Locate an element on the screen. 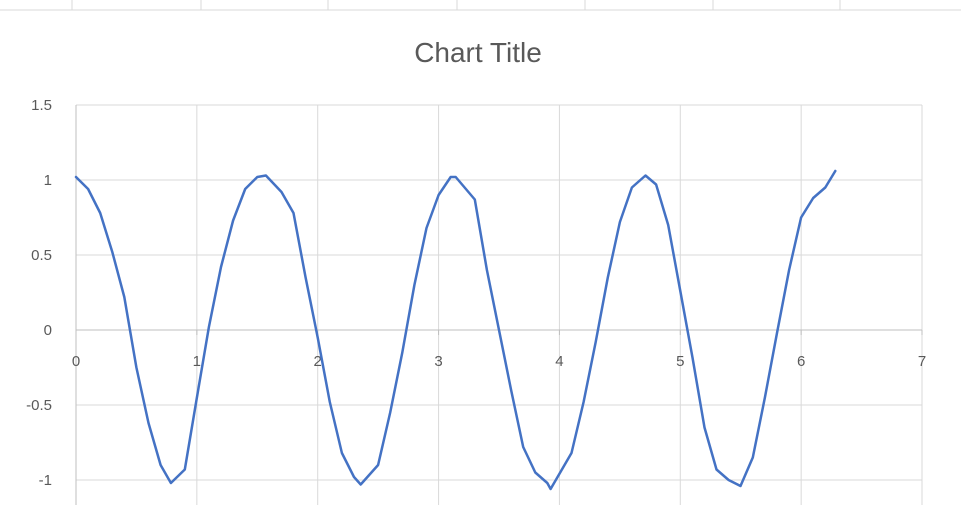 The width and height of the screenshot is (961, 505). y-tick-label-0: 1.5 is located at coordinates (41, 105).